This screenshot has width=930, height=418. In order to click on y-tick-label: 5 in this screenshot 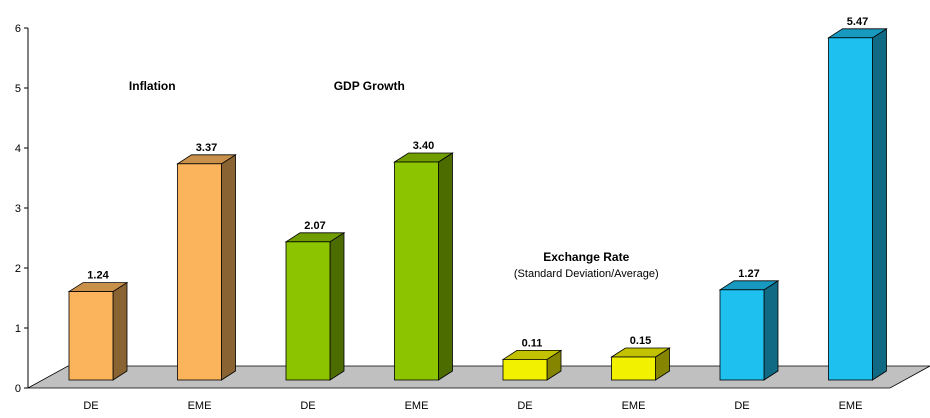, I will do `click(18, 89)`.